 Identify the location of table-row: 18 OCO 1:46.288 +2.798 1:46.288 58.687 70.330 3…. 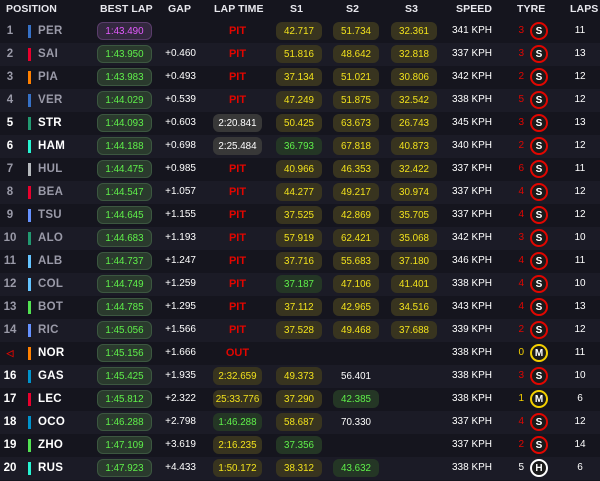
(300, 422).